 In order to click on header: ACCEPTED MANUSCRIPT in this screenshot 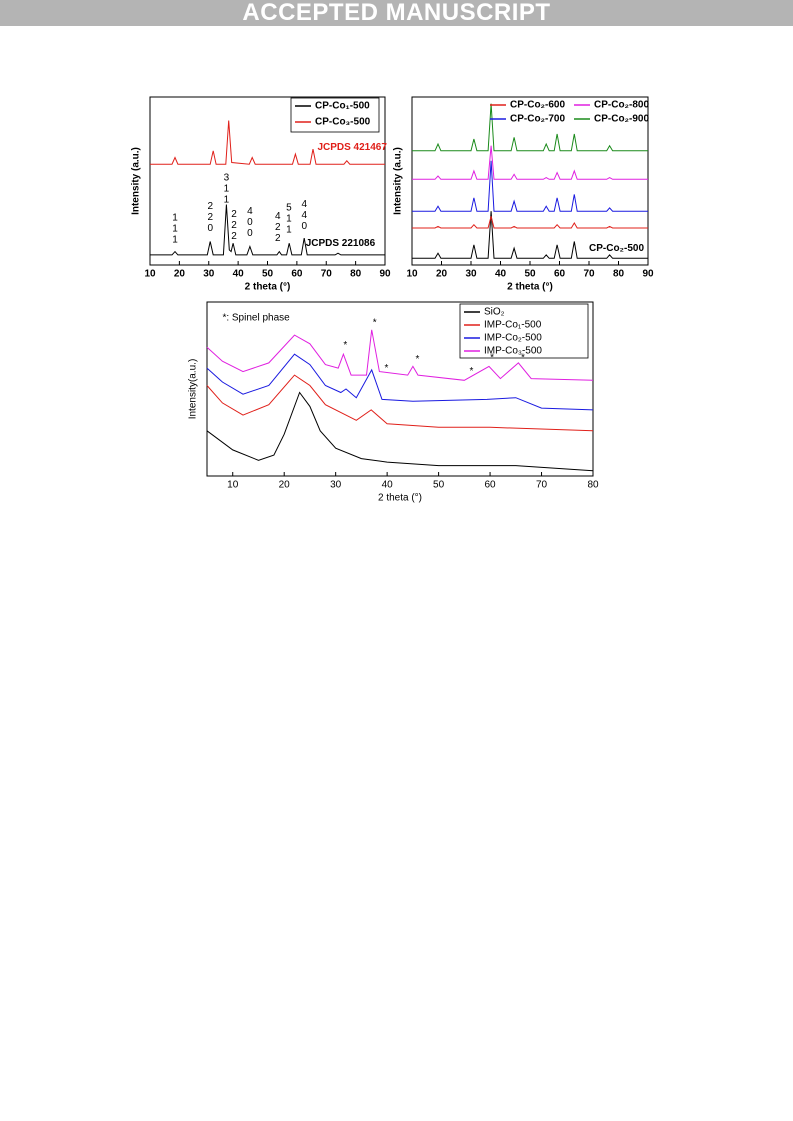, I will do `click(396, 13)`.